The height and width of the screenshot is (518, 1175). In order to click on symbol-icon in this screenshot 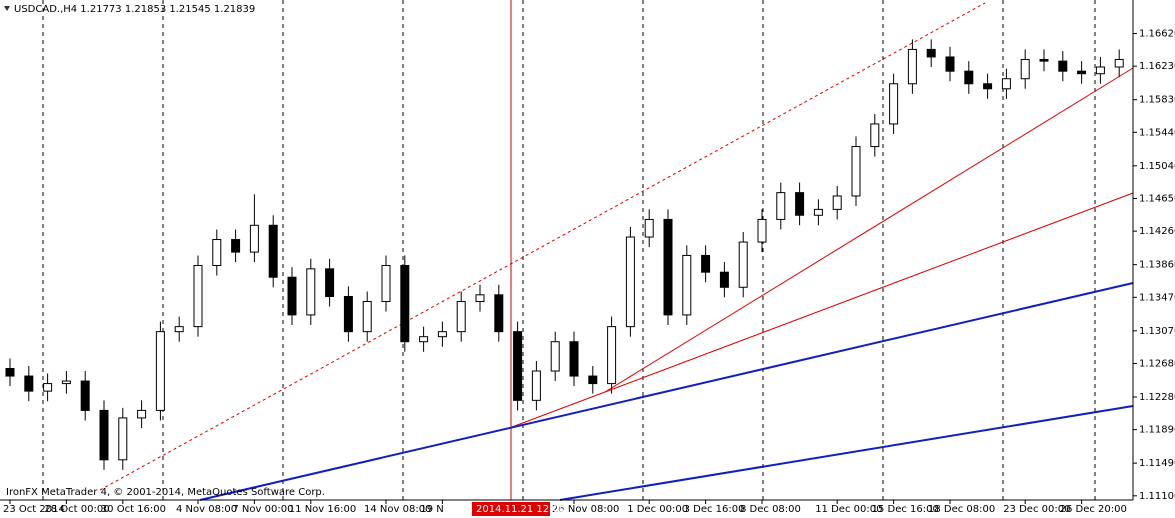, I will do `click(7, 8)`.